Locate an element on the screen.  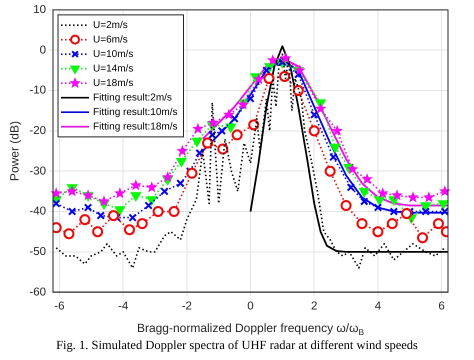
x-tick-label: 6 is located at coordinates (441, 306).